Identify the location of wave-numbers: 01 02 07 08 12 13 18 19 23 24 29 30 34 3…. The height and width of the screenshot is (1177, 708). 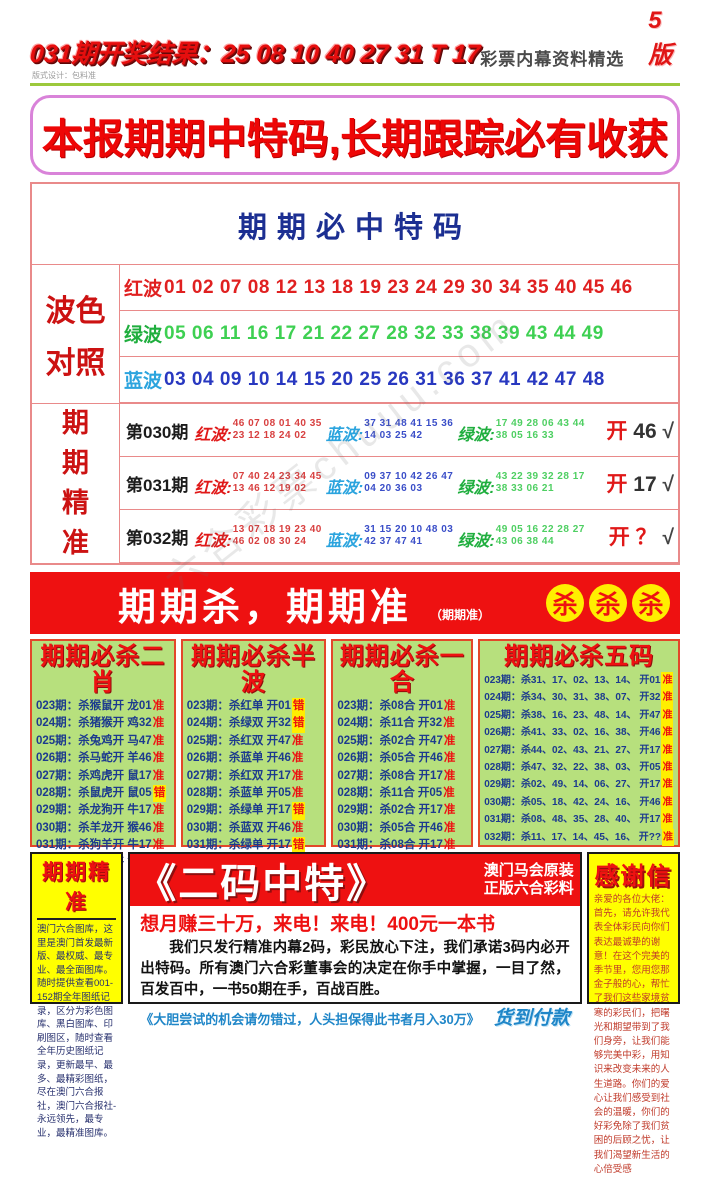
(398, 287).